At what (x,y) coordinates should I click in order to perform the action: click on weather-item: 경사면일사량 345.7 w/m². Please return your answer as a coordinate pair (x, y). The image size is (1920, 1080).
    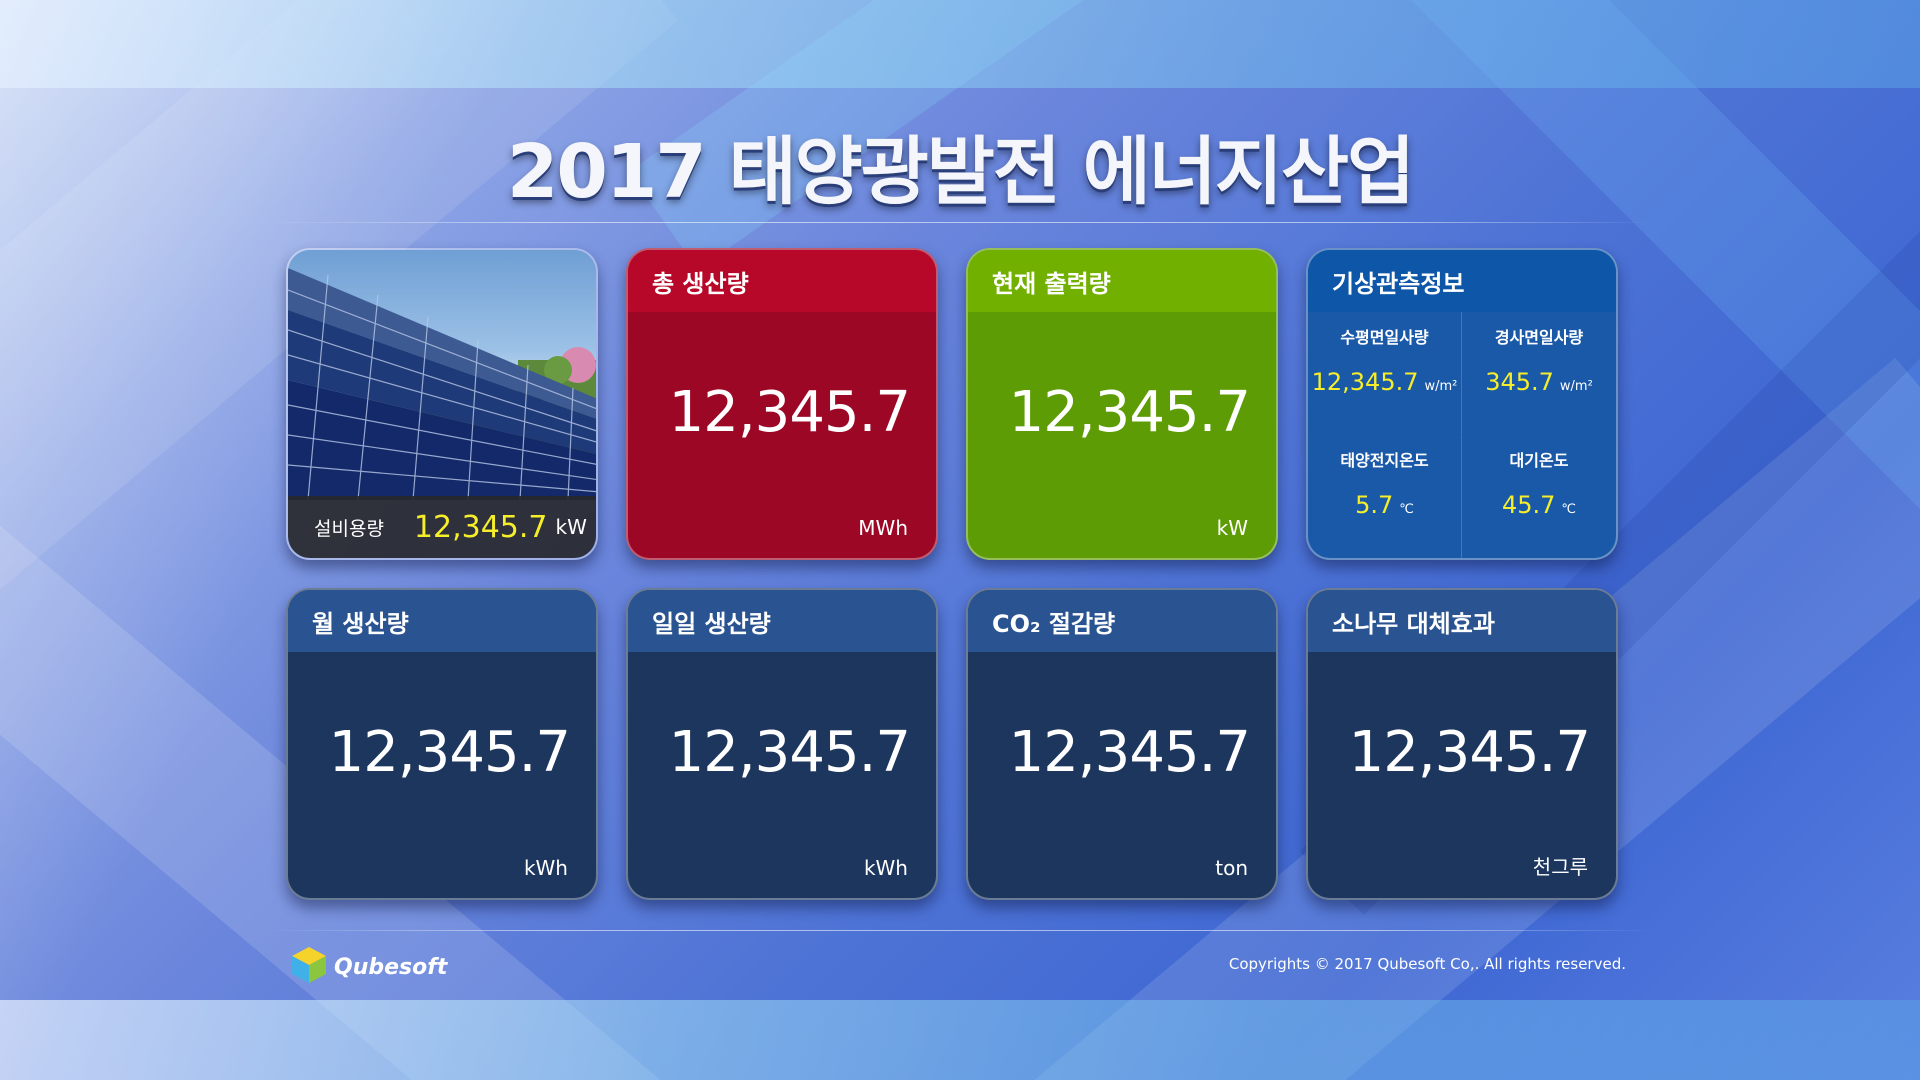
    Looking at the image, I should click on (1539, 373).